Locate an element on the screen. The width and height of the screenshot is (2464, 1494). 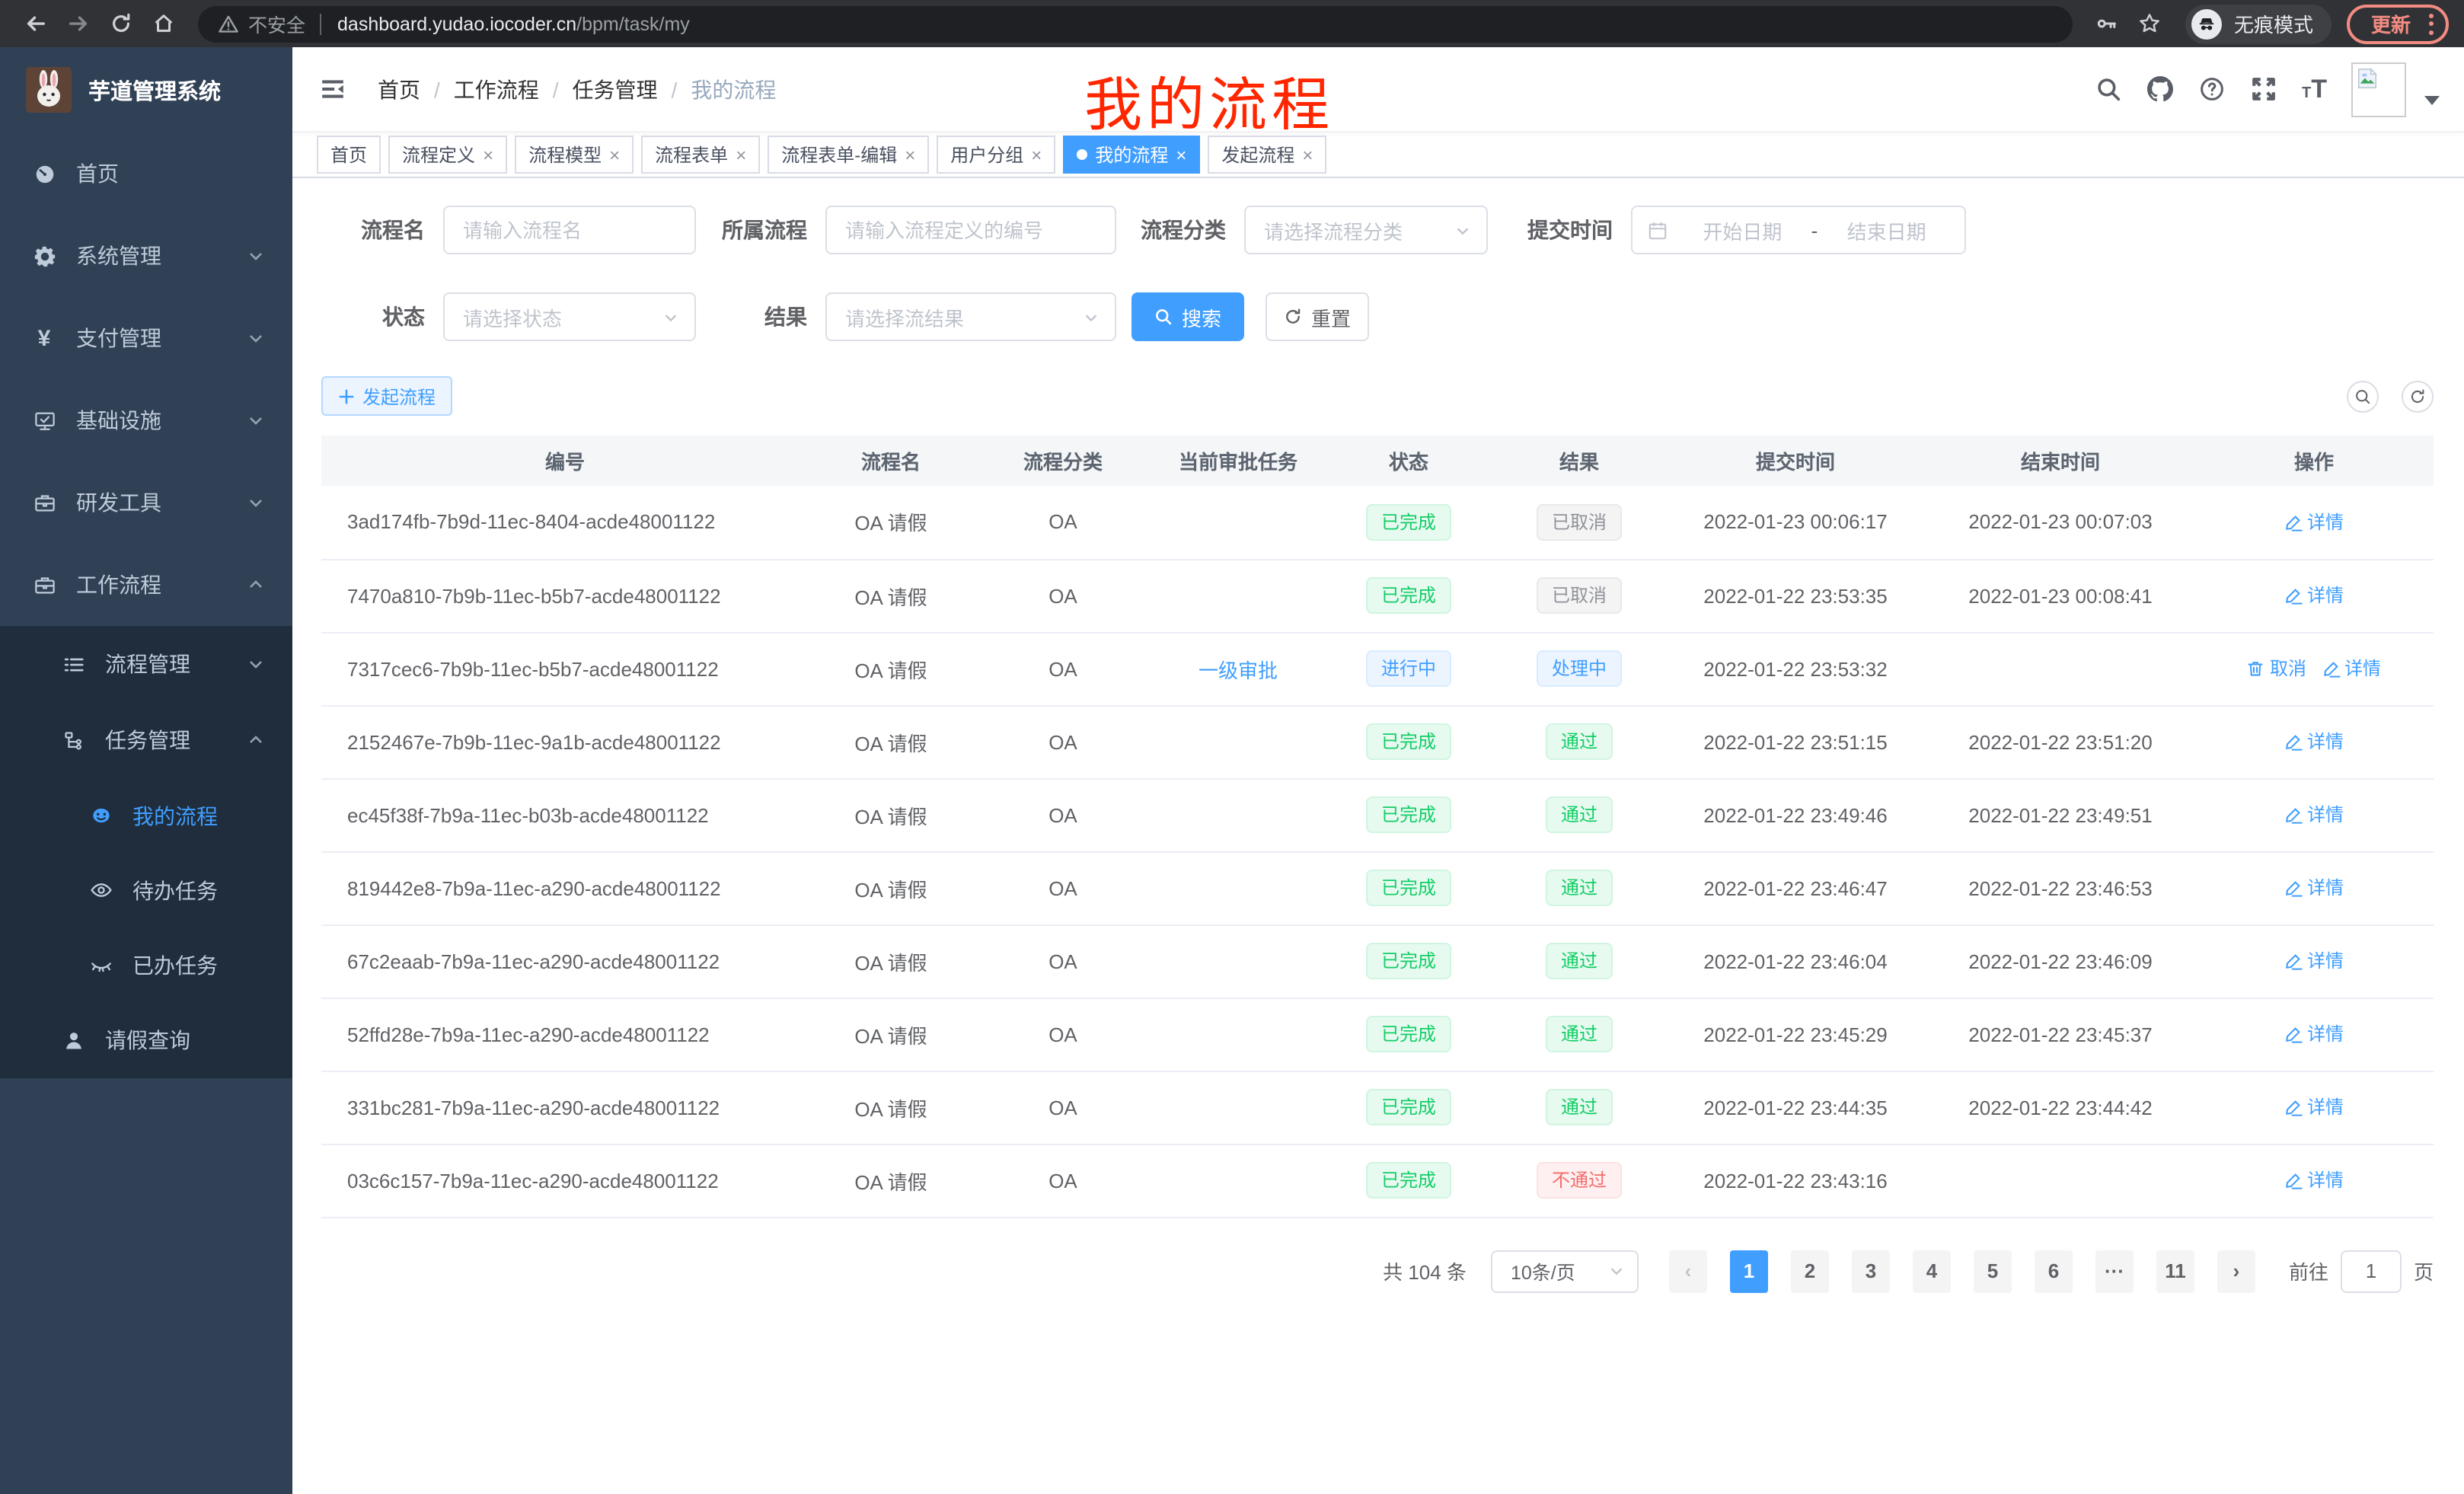
result-cell: 通过 is located at coordinates (1579, 961).